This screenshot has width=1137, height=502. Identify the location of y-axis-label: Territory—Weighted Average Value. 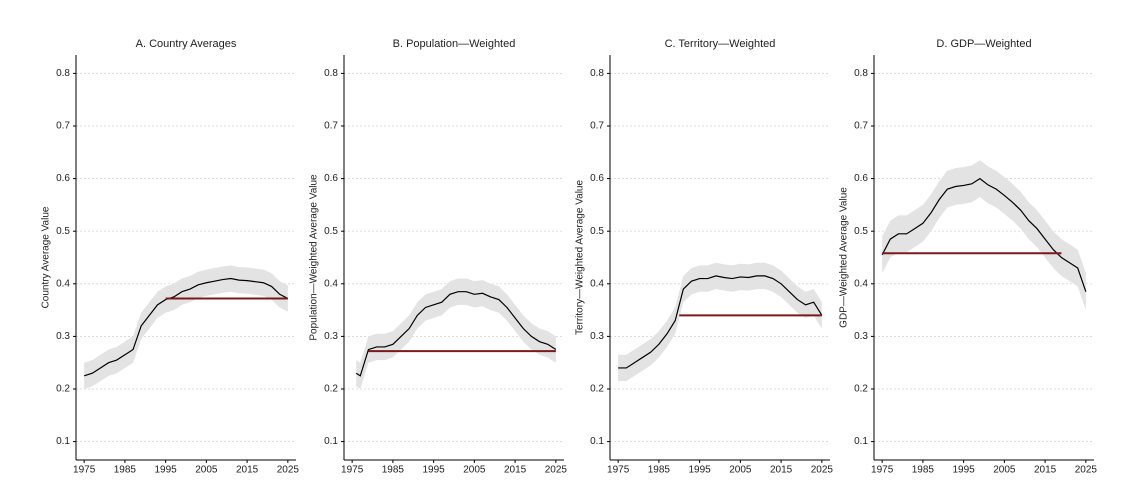
(580, 258).